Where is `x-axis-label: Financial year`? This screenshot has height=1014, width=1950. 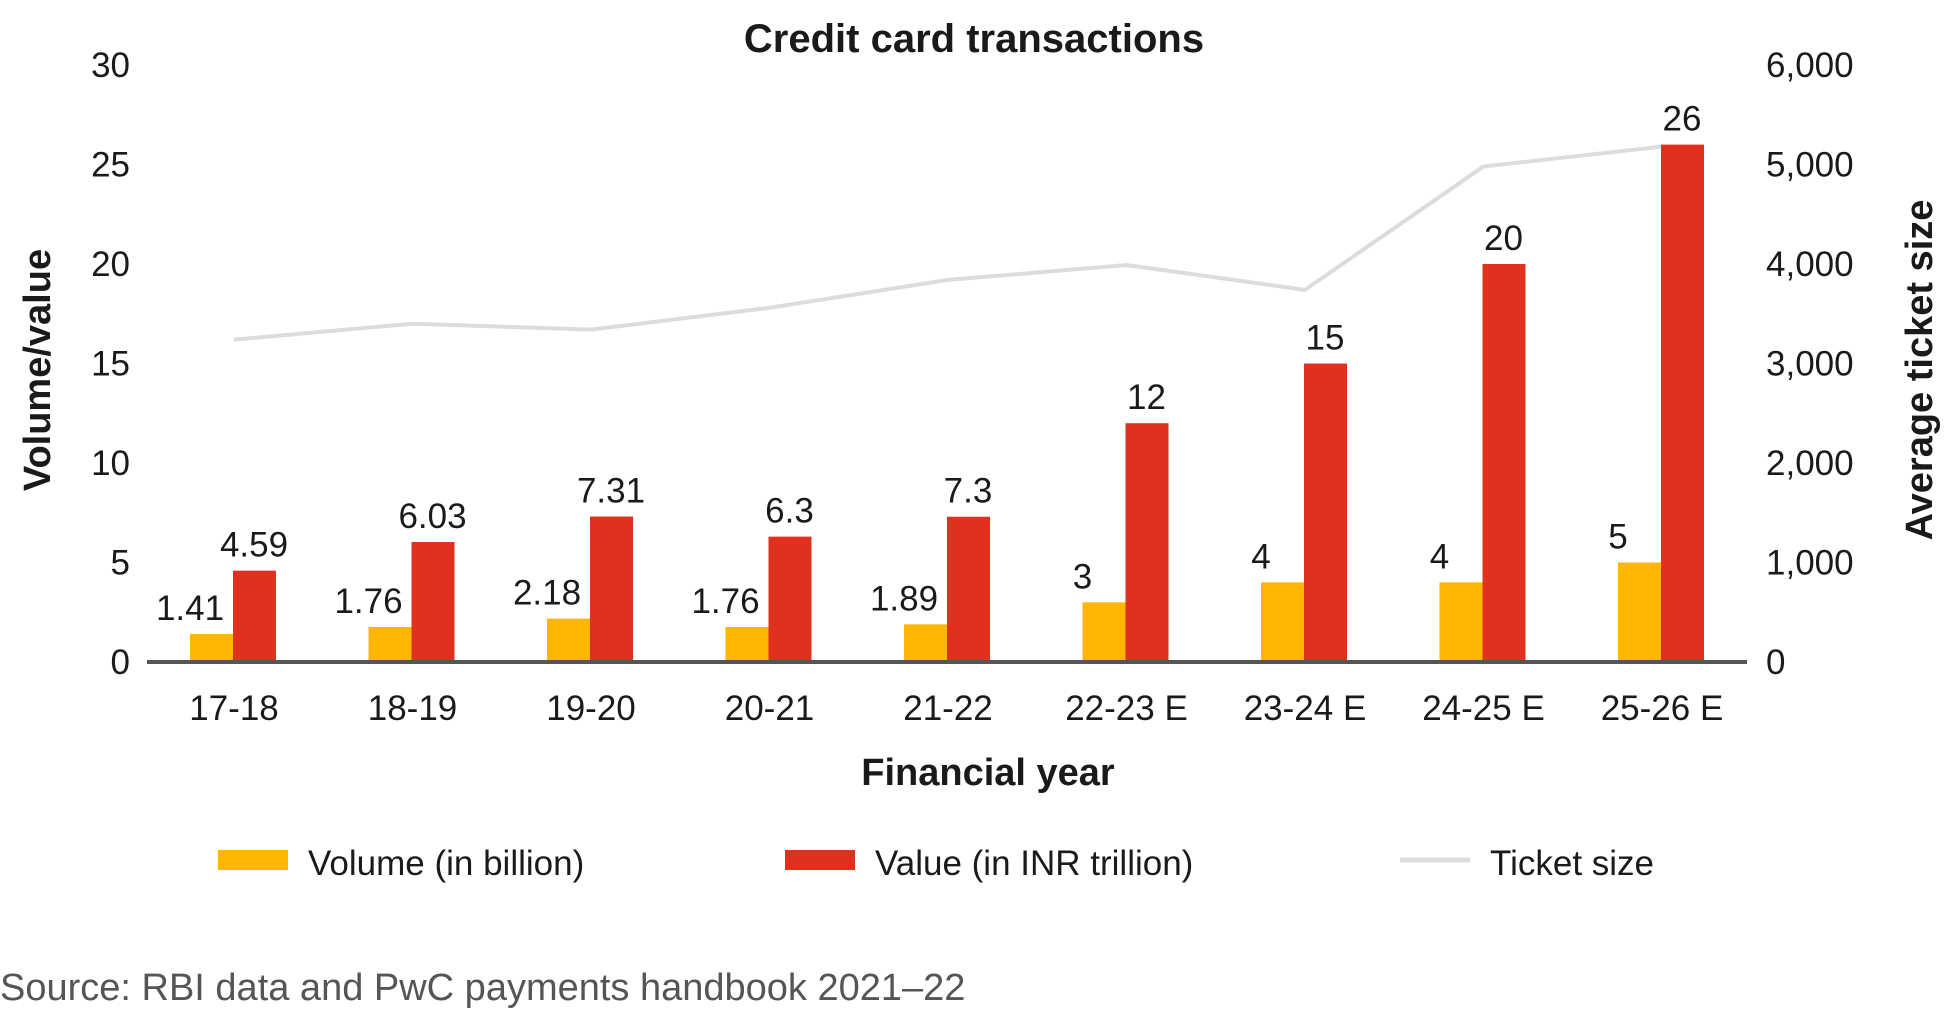 x-axis-label: Financial year is located at coordinates (988, 773).